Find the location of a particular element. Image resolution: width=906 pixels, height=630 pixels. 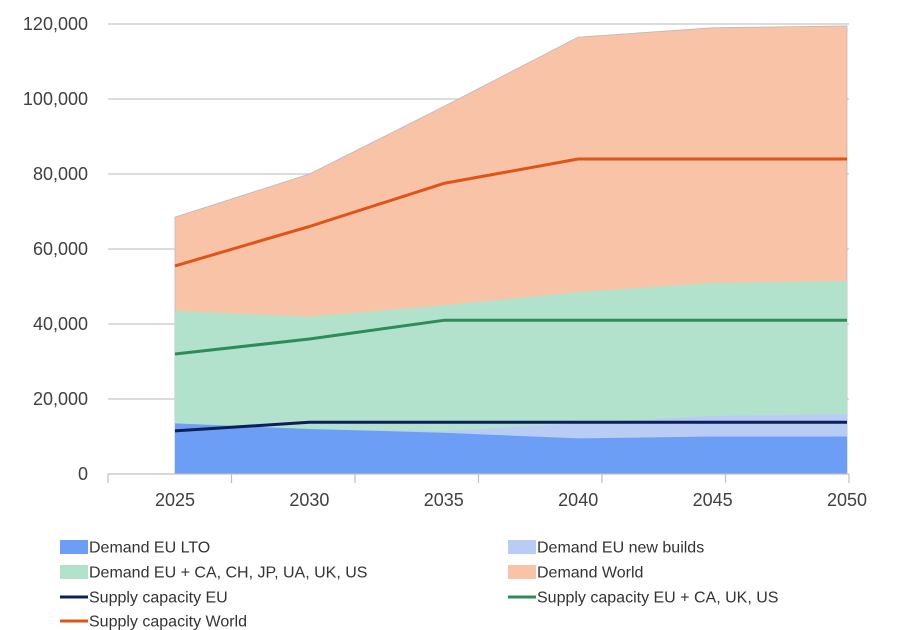

y-tick-label: 120,000 is located at coordinates (55, 24).